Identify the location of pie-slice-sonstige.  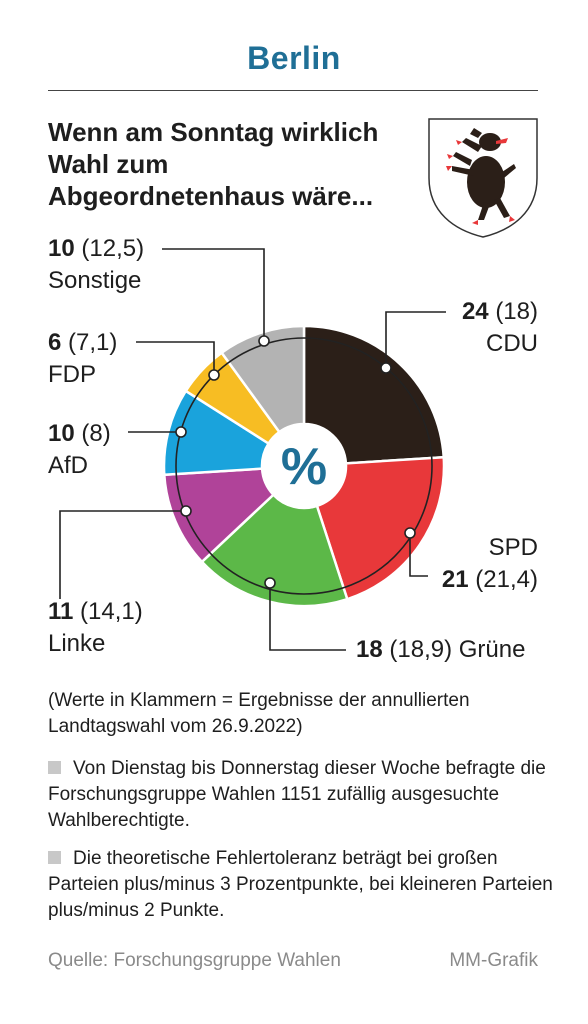
(262, 379).